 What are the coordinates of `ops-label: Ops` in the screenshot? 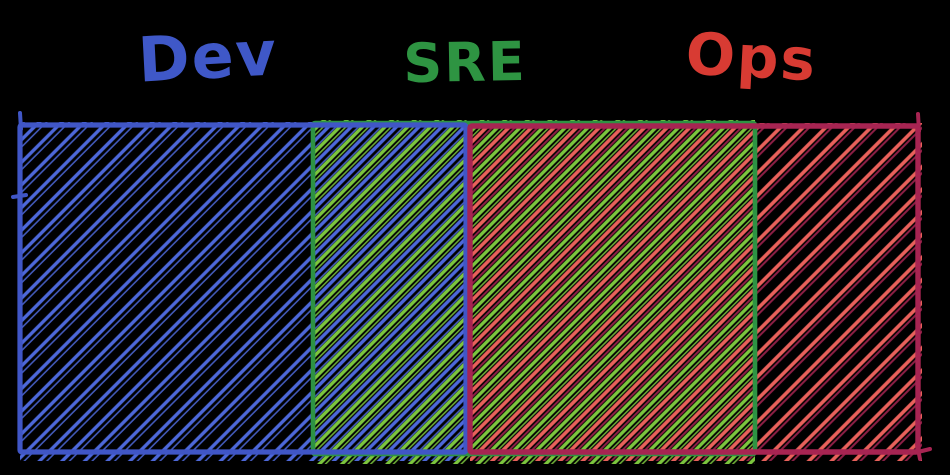 It's located at (751, 57).